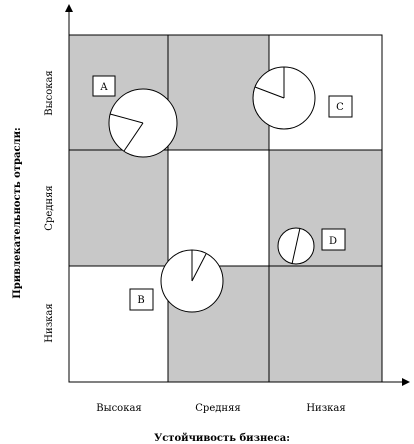 Image resolution: width=414 pixels, height=444 pixels. Describe the element at coordinates (218, 92) in the screenshot. I see `matrix-cell-r0-c1` at that location.